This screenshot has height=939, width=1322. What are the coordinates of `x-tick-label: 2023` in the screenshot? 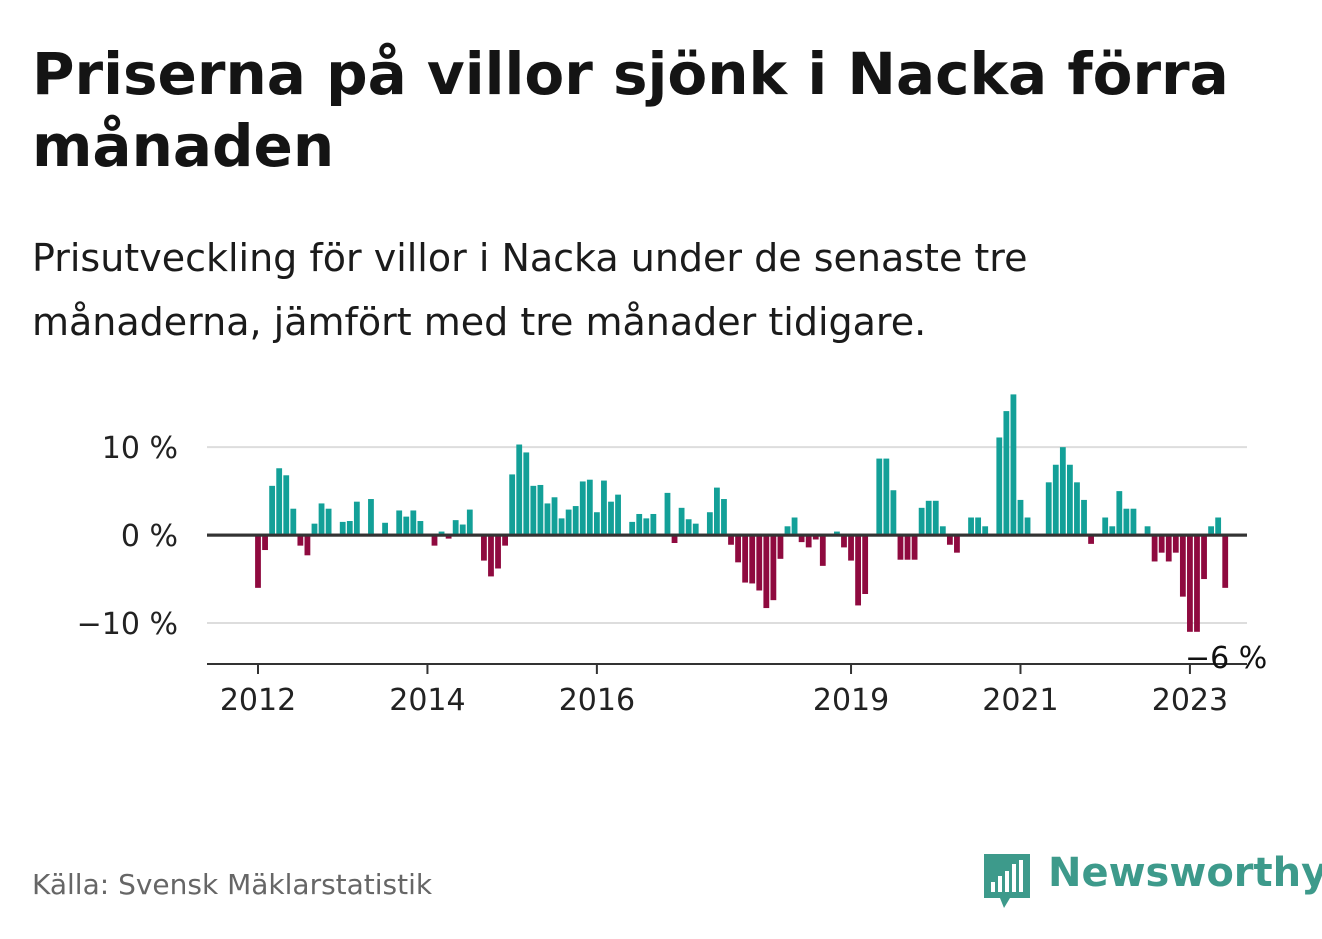 It's located at (1190, 700).